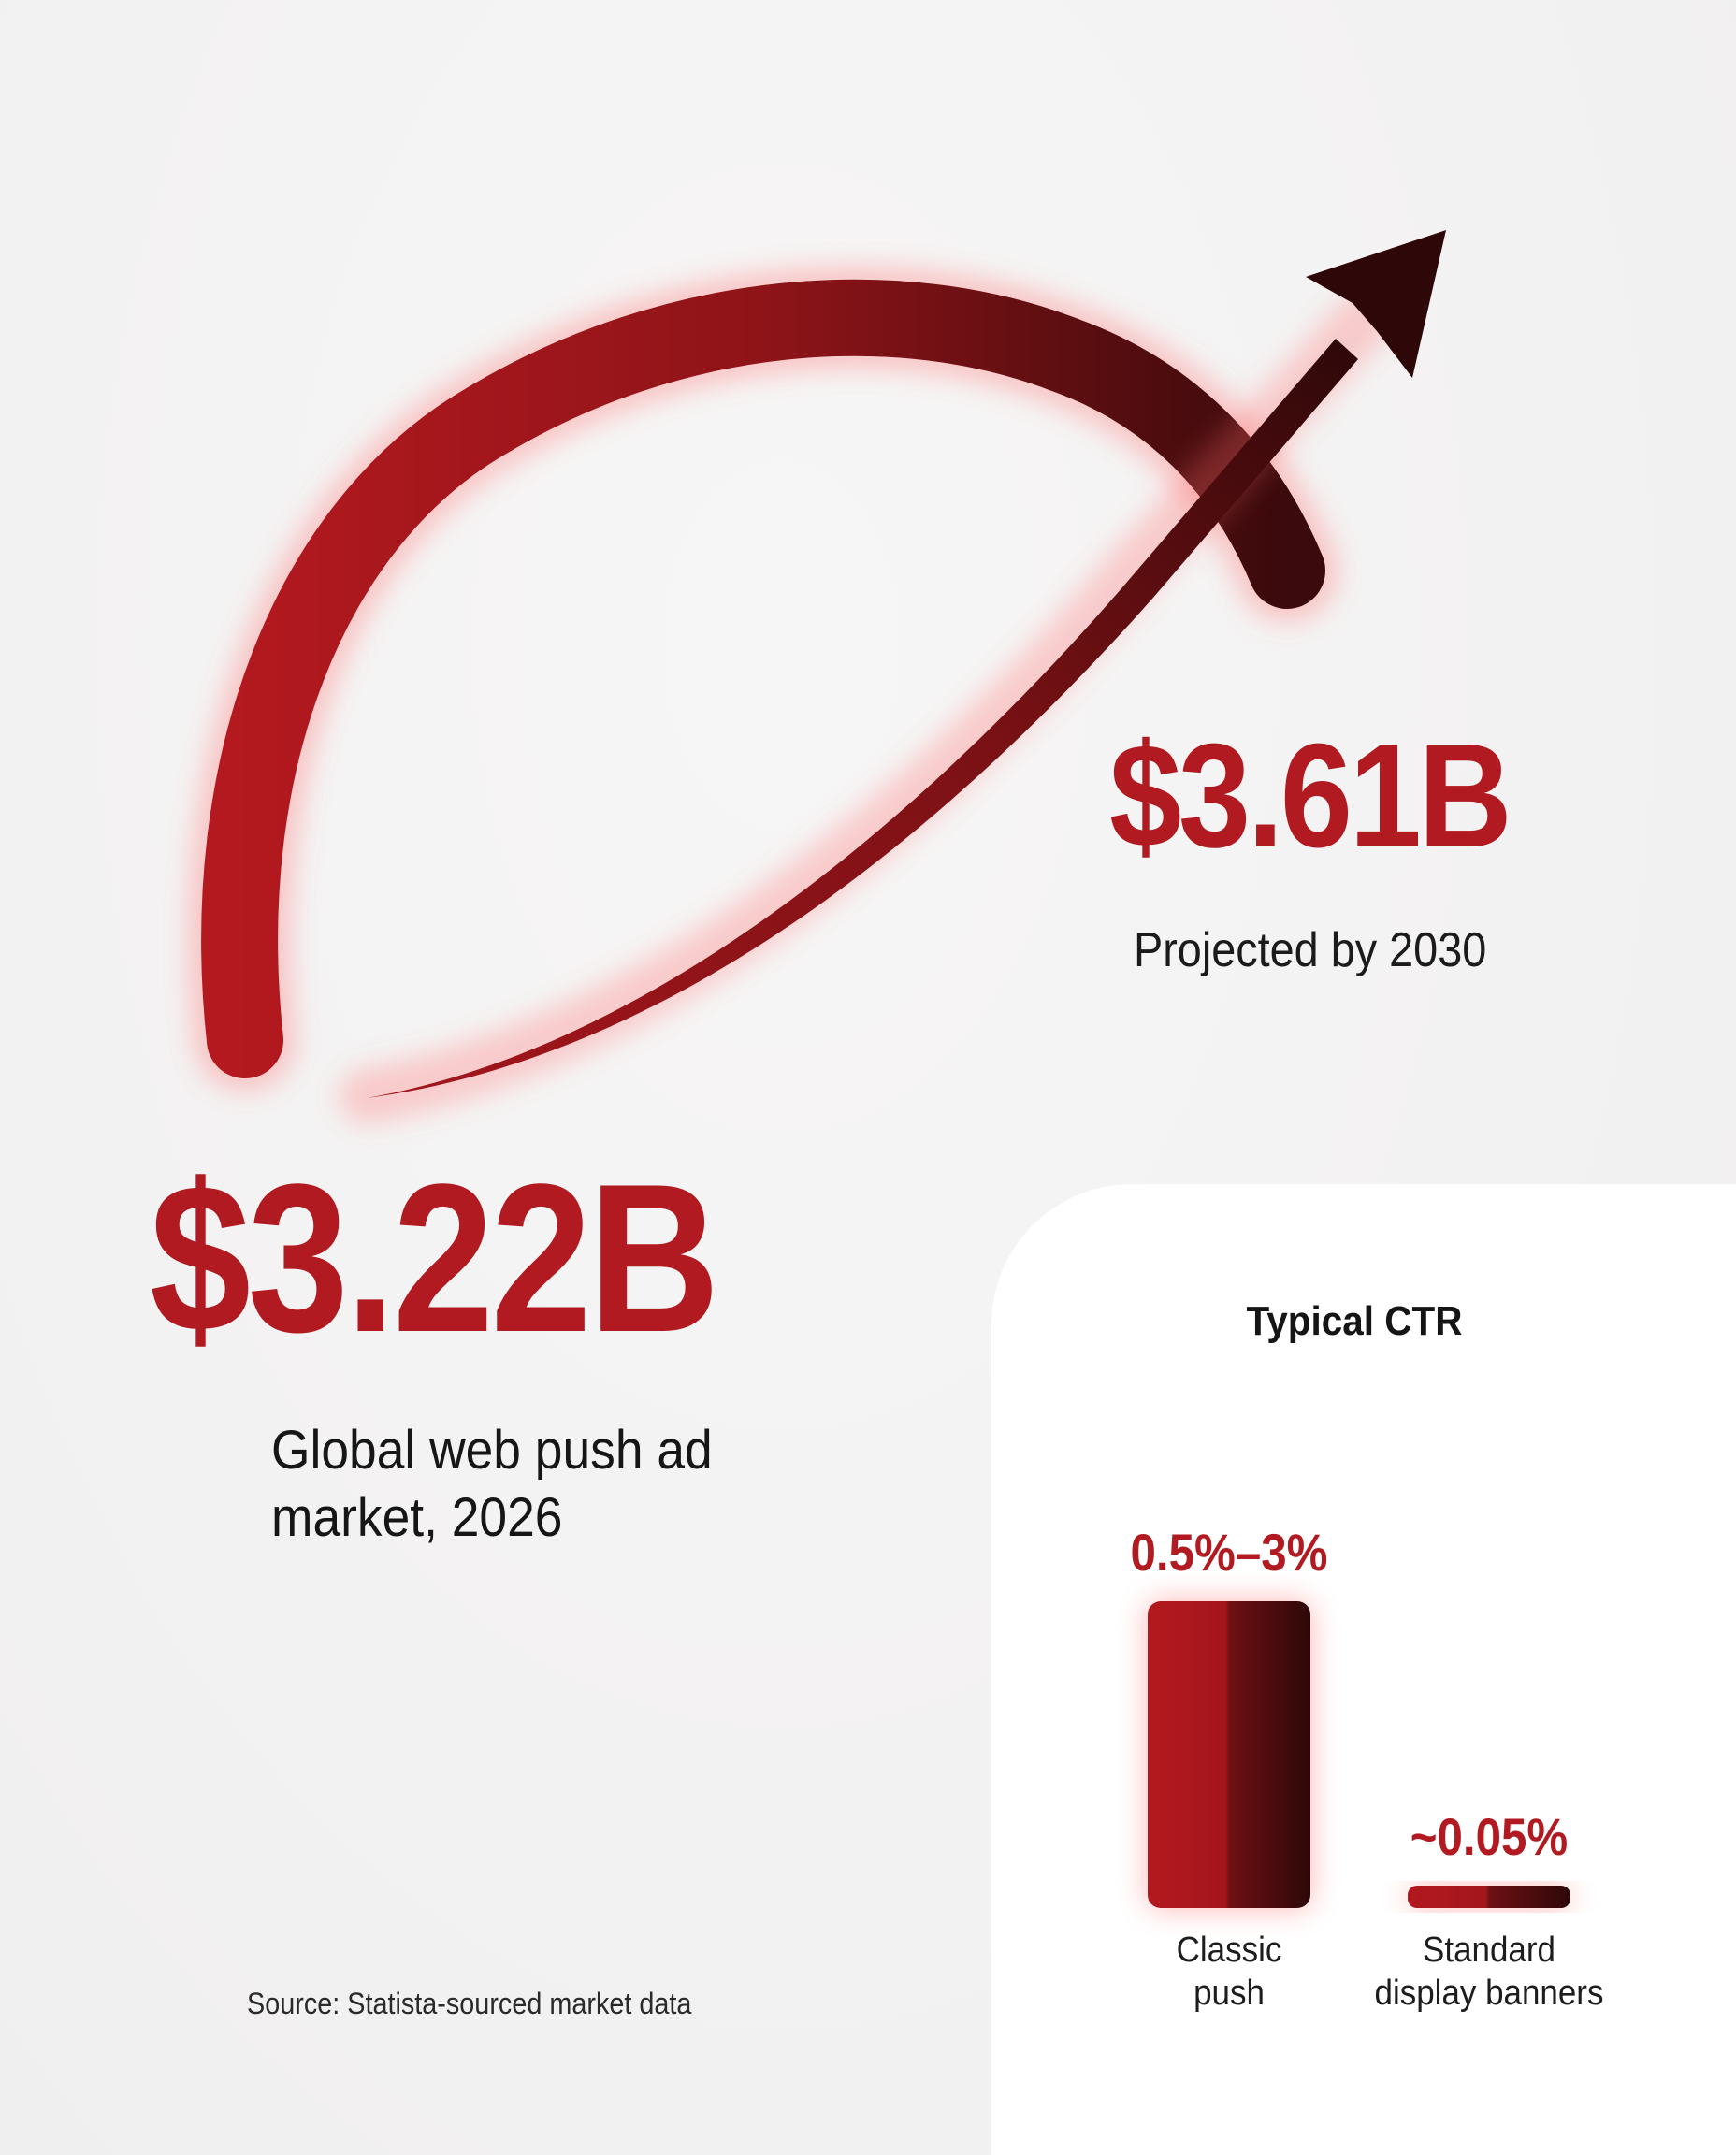  What do you see at coordinates (1489, 1972) in the screenshot?
I see `ctr-category-label-display-banners: Standard display banners` at bounding box center [1489, 1972].